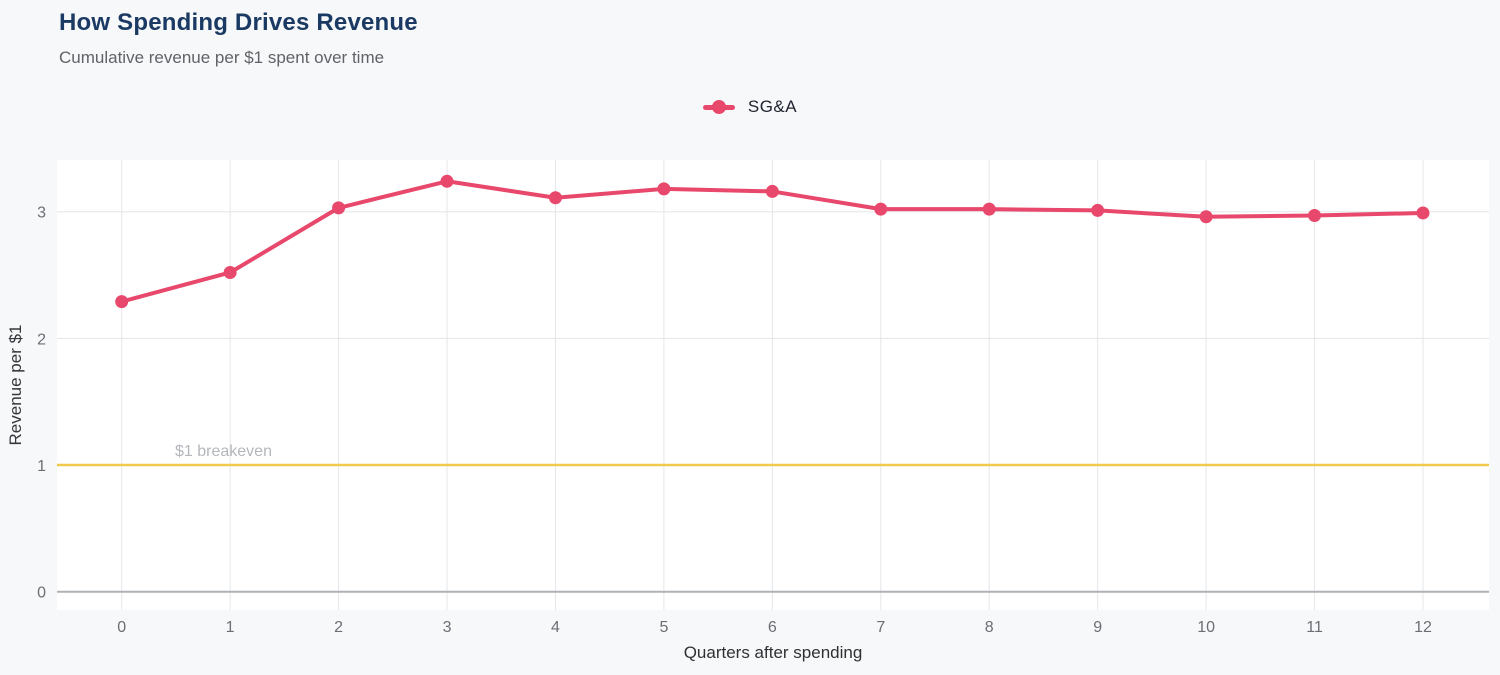  What do you see at coordinates (663, 627) in the screenshot?
I see `x-tick-label: 5` at bounding box center [663, 627].